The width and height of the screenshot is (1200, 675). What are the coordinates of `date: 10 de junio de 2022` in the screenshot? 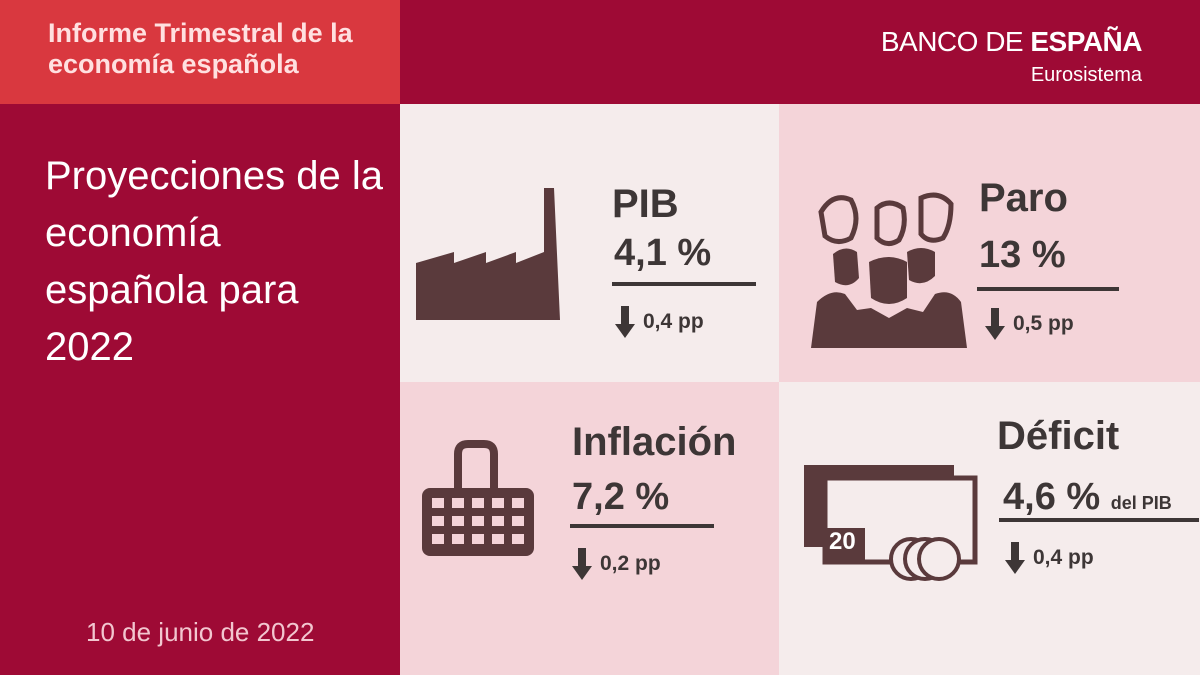 It's located at (200, 632).